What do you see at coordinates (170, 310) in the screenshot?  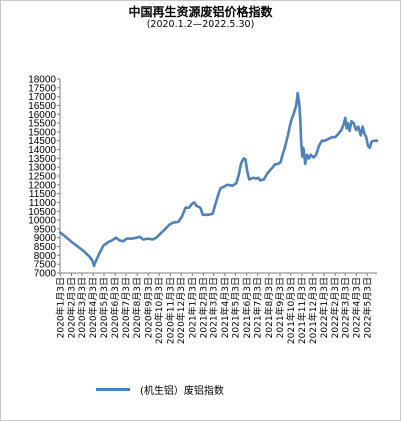 I see `x-tick-label: 2020年11月3日` at bounding box center [170, 310].